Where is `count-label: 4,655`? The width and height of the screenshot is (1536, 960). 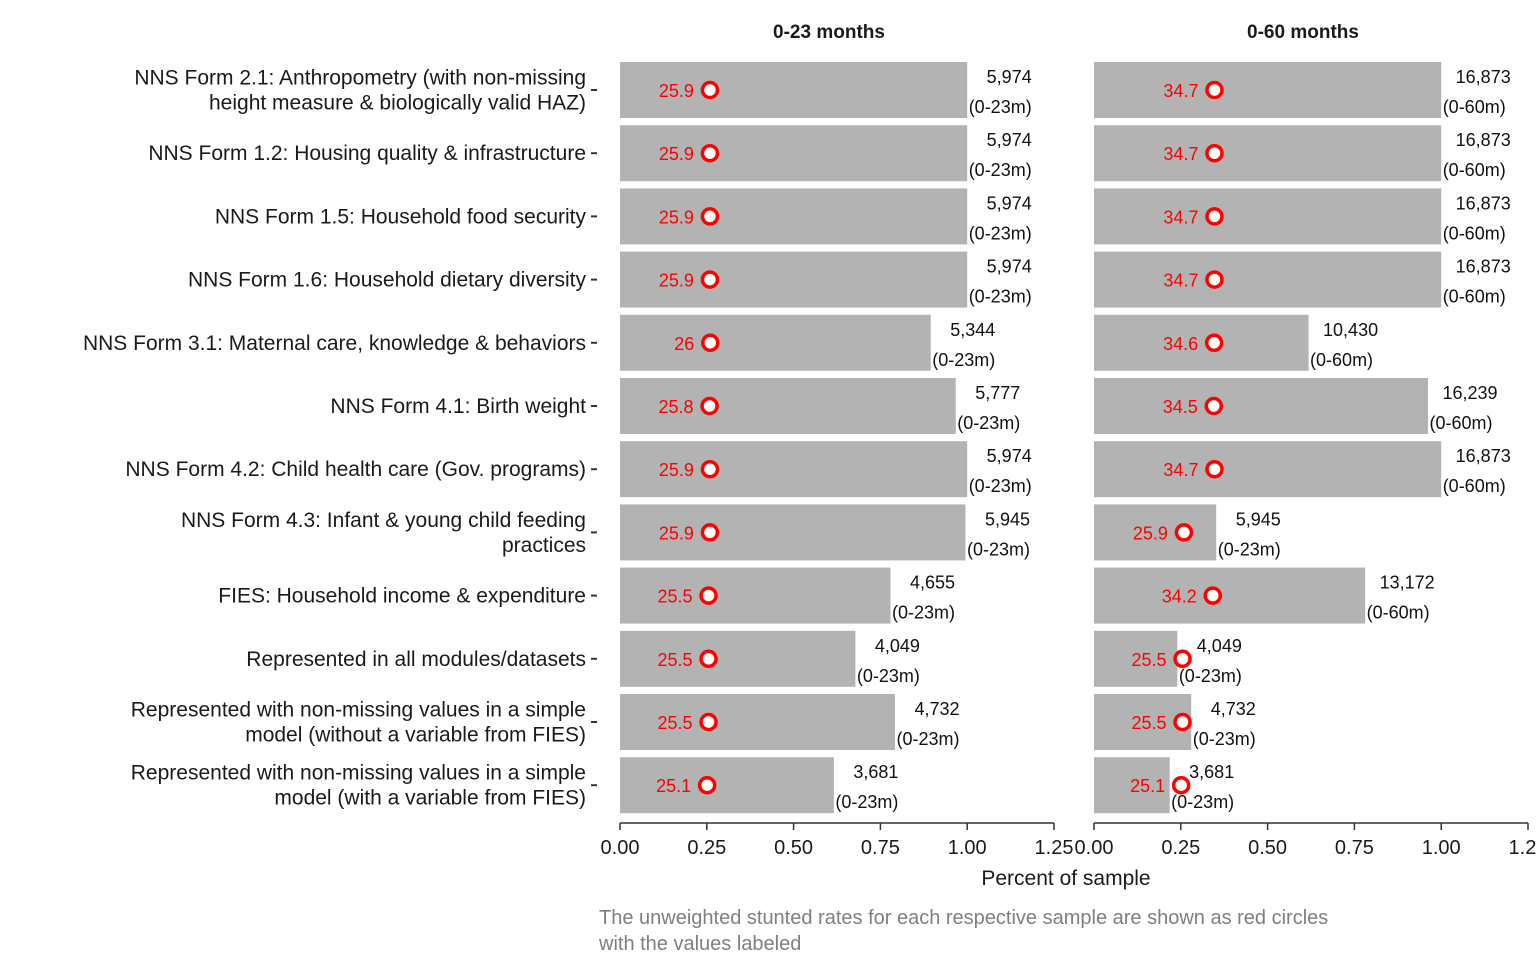
count-label: 4,655 is located at coordinates (932, 583).